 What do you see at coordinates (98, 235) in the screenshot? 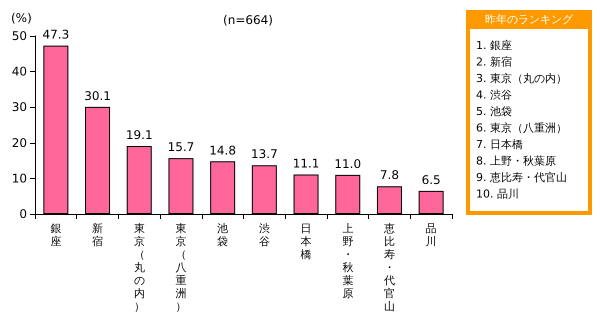
I see `x-tick-label: 新宿` at bounding box center [98, 235].